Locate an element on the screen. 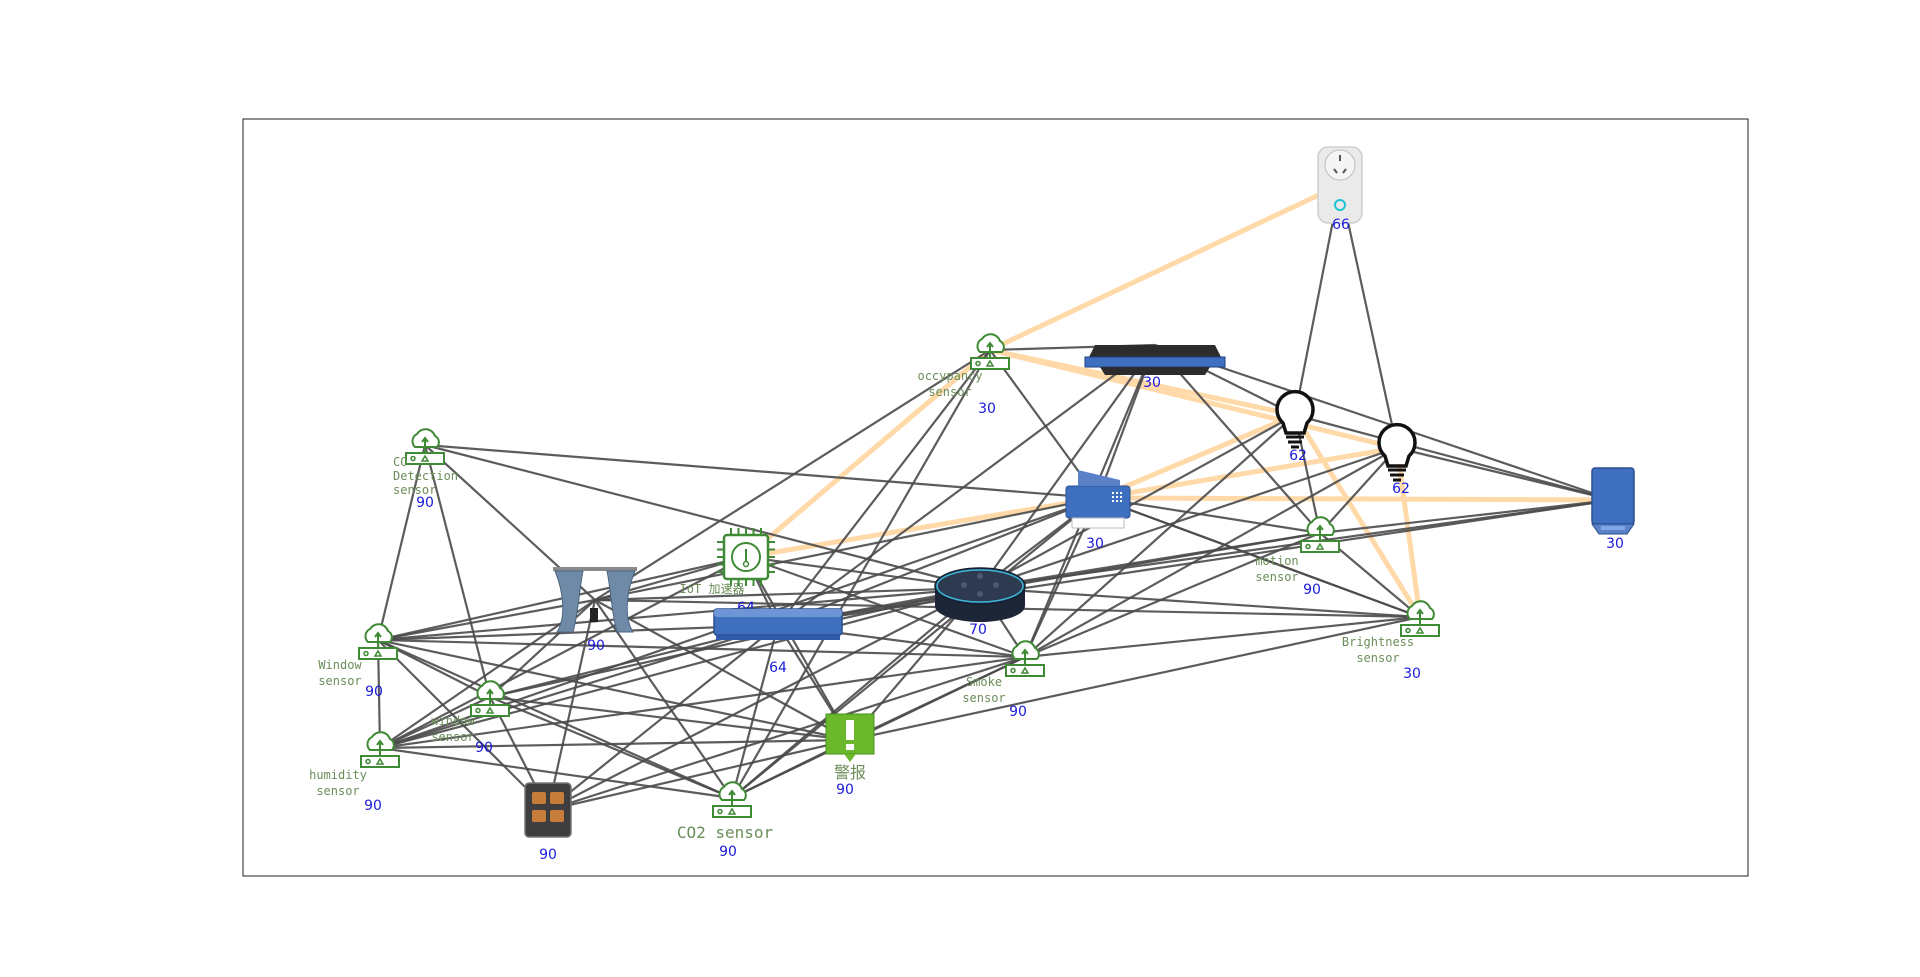 This screenshot has height=977, width=1920. edge-strip-window is located at coordinates (578, 632).